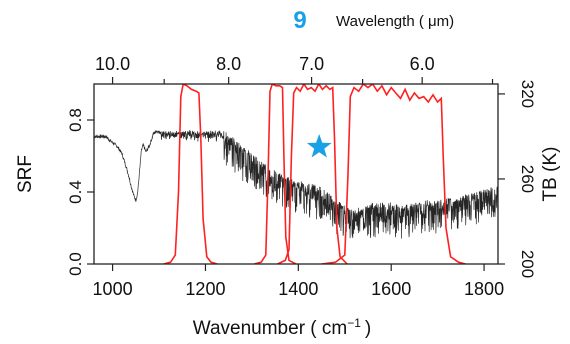 This screenshot has height=344, width=570. I want to click on srf-band-2-curve, so click(275, 174).